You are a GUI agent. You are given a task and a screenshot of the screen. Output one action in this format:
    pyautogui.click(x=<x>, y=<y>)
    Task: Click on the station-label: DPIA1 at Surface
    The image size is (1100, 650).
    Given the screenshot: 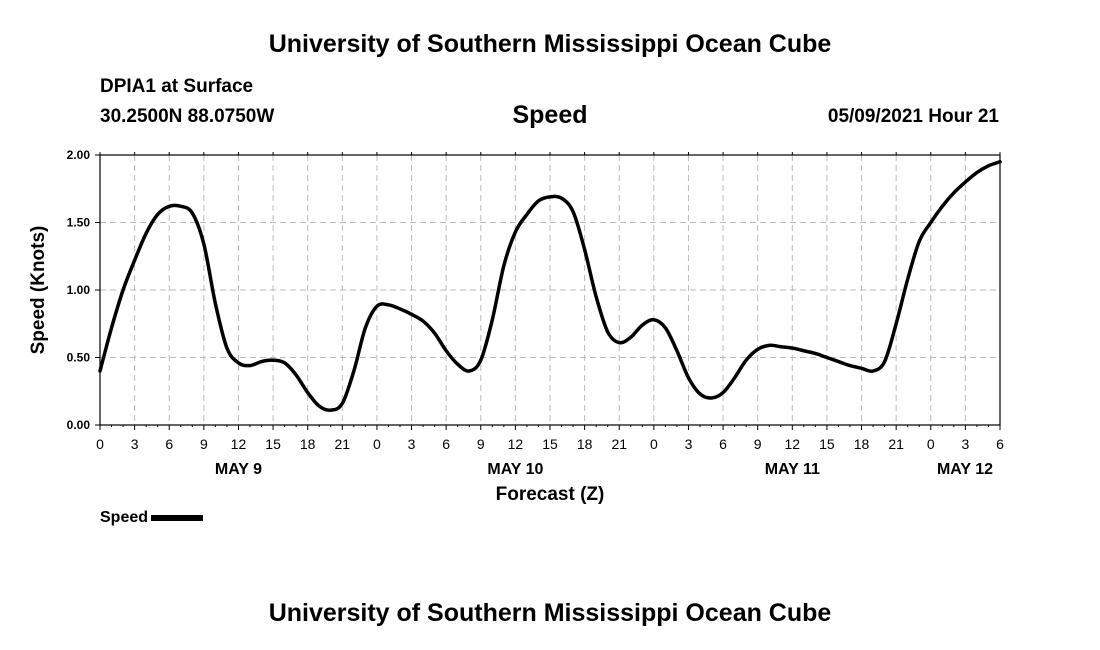 What is the action you would take?
    pyautogui.click(x=177, y=86)
    